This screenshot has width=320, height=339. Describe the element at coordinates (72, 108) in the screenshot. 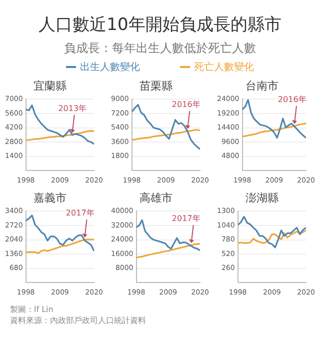

I see `annotation: 2013年` at that location.